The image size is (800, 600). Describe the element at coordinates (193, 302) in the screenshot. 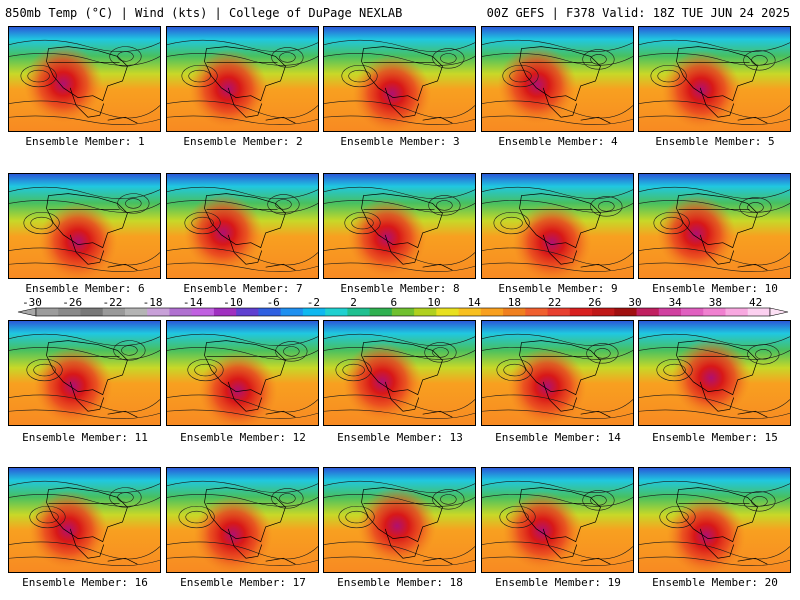

I see `colorbar-tick-label: -14` at that location.